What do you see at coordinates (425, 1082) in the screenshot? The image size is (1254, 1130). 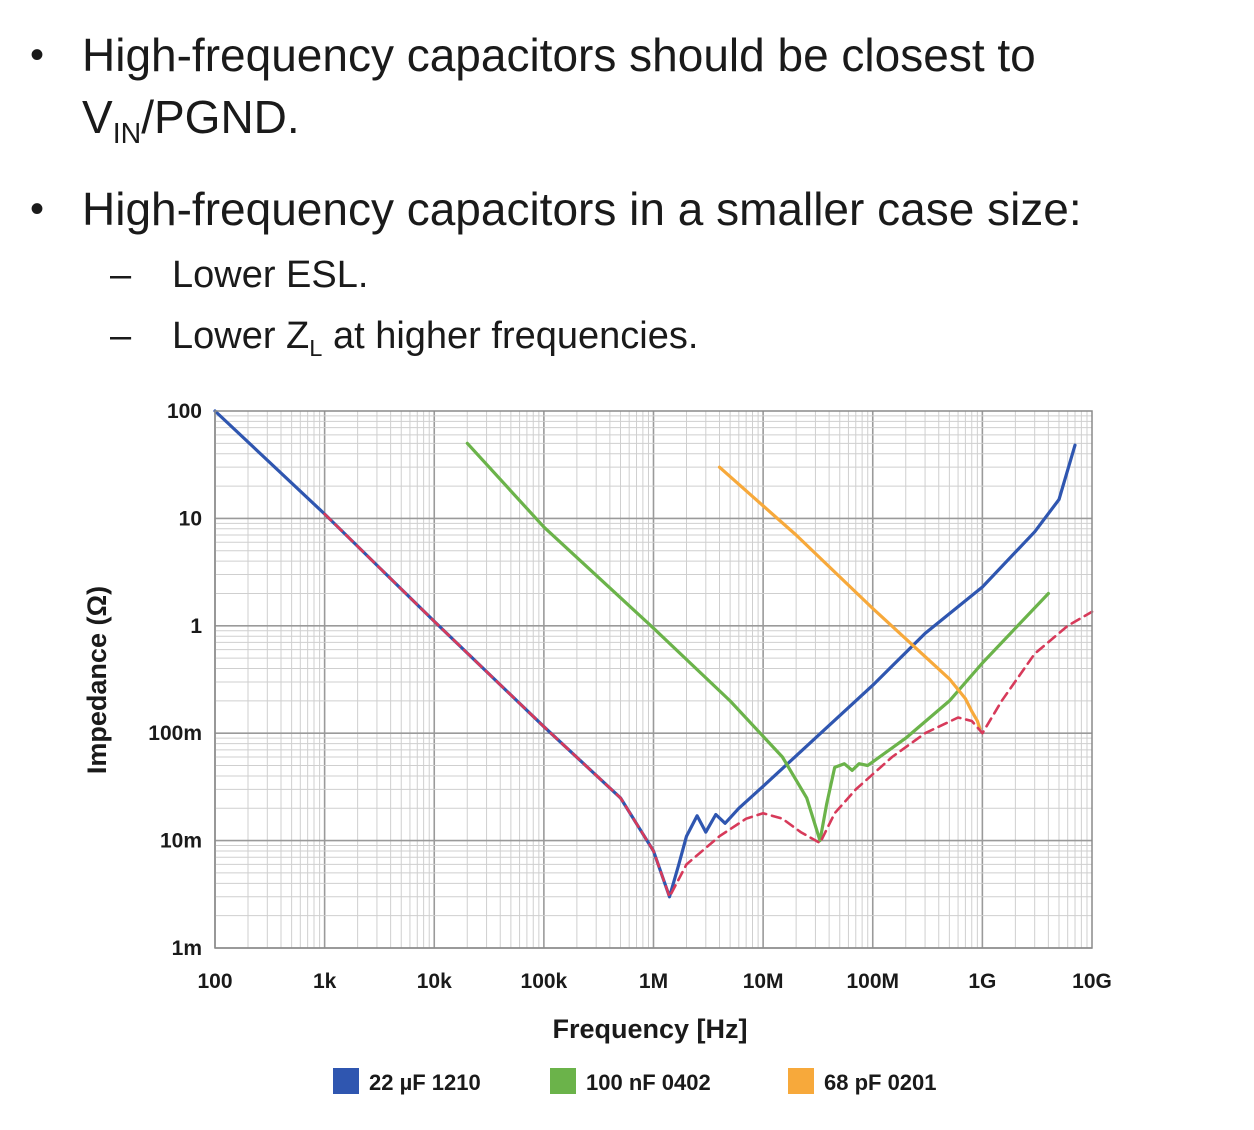 I see `legend-label: 22 µF 1210` at bounding box center [425, 1082].